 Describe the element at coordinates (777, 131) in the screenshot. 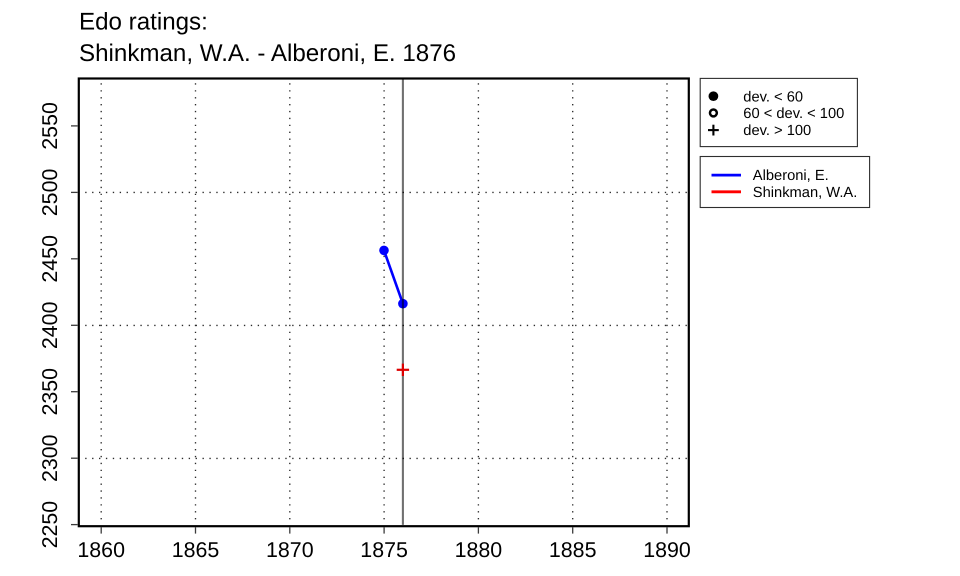

I see `svg-text: dev. > 100` at that location.